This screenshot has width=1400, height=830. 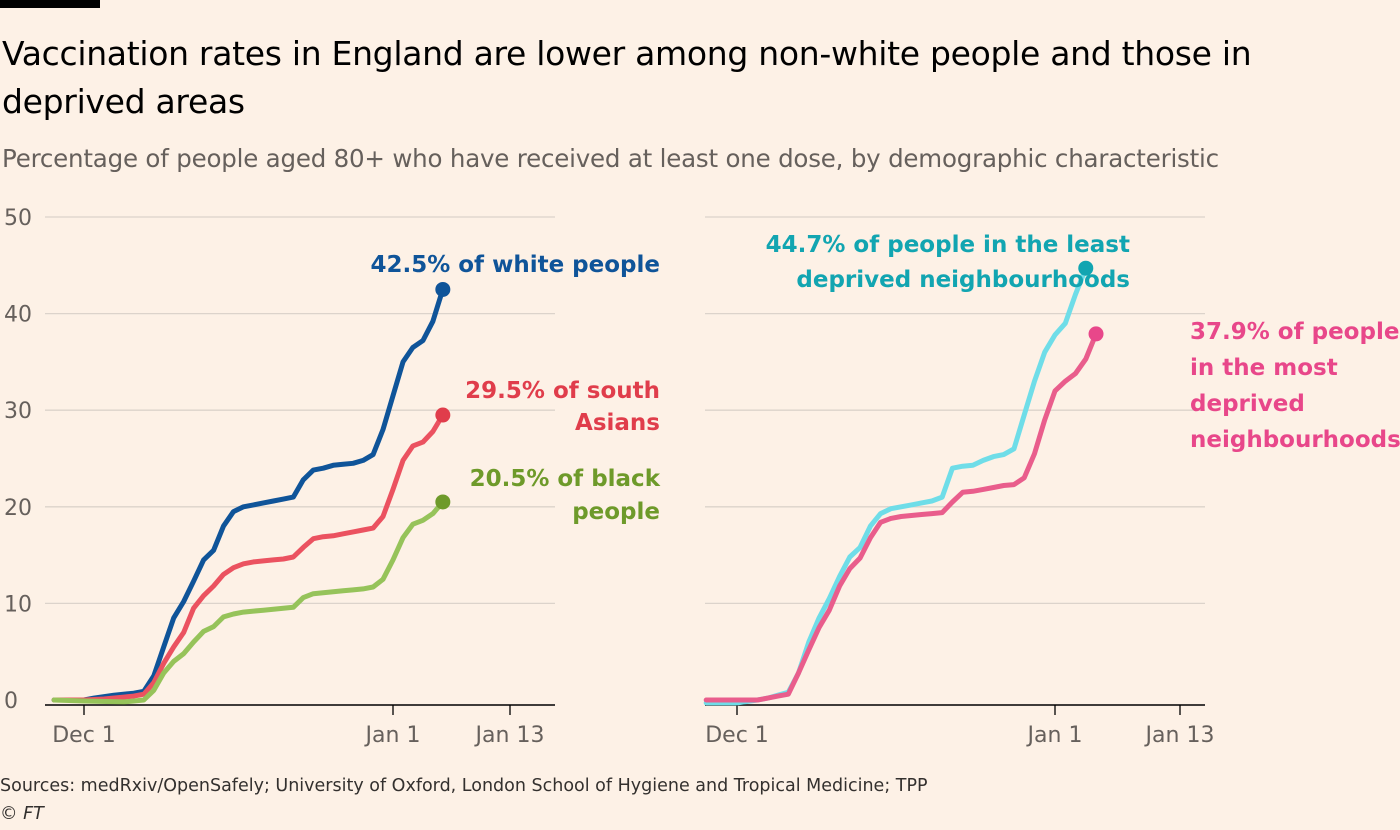 I want to click on endpoint-most, so click(x=1096, y=334).